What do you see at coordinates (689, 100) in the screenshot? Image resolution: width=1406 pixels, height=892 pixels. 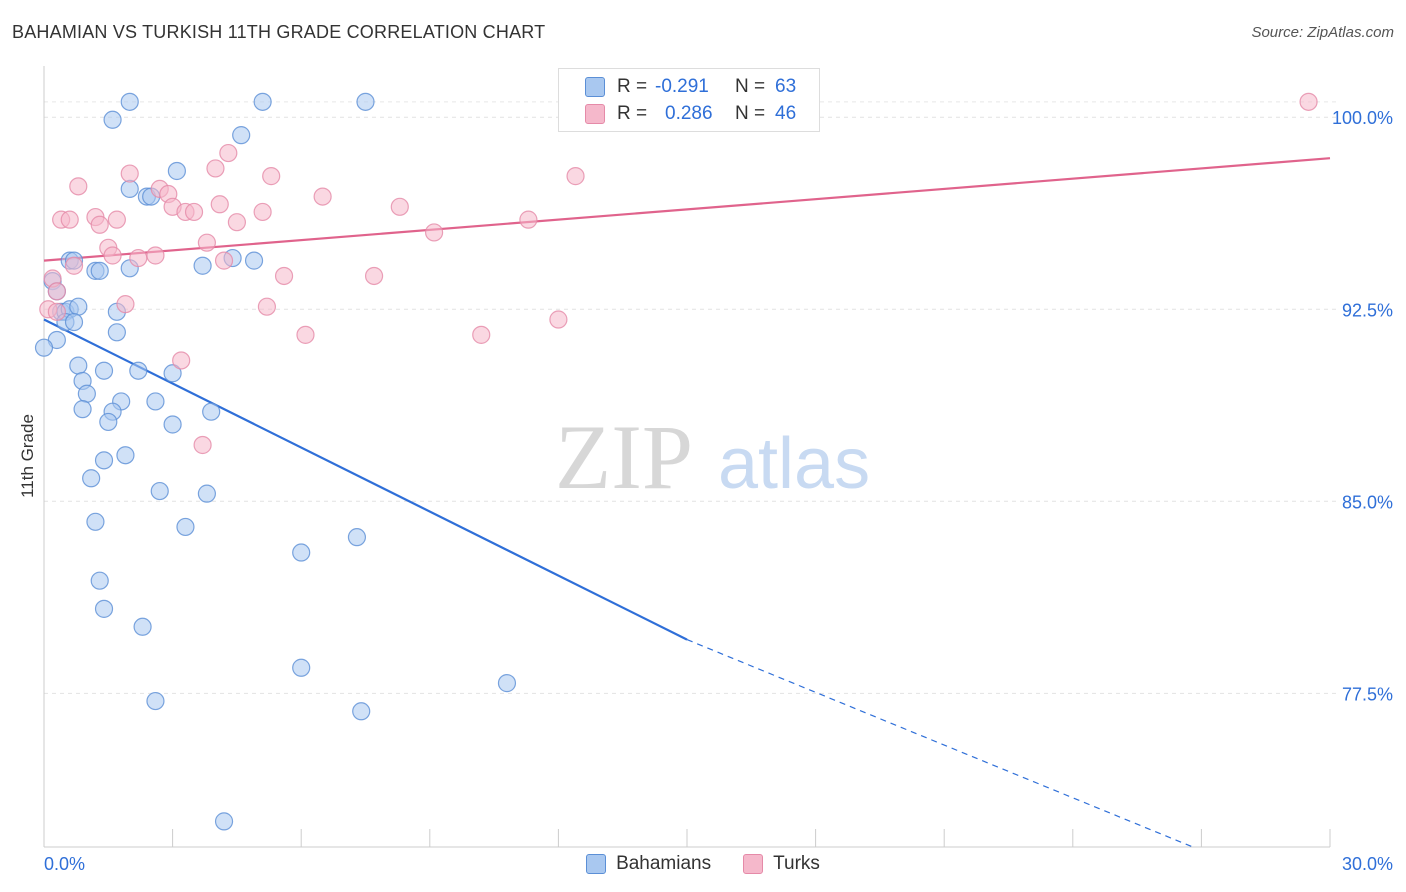 I see `correlation-legend: R = -0.291 N = 63 R = 0.286 N = 46` at bounding box center [689, 100].